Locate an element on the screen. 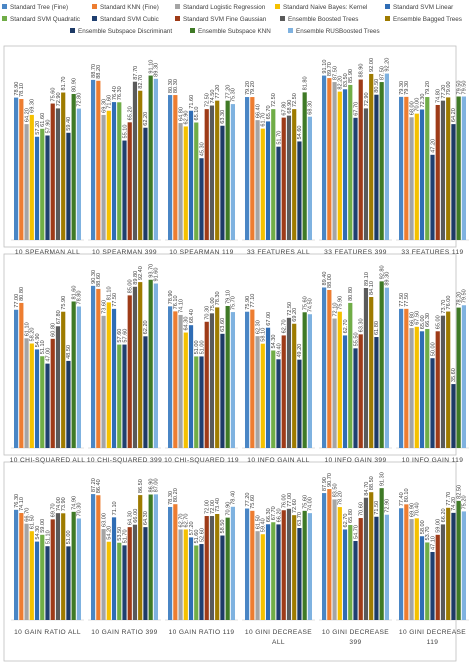 The width and height of the screenshot is (474, 671). data-label: 65.10 is located at coordinates (197, 113).